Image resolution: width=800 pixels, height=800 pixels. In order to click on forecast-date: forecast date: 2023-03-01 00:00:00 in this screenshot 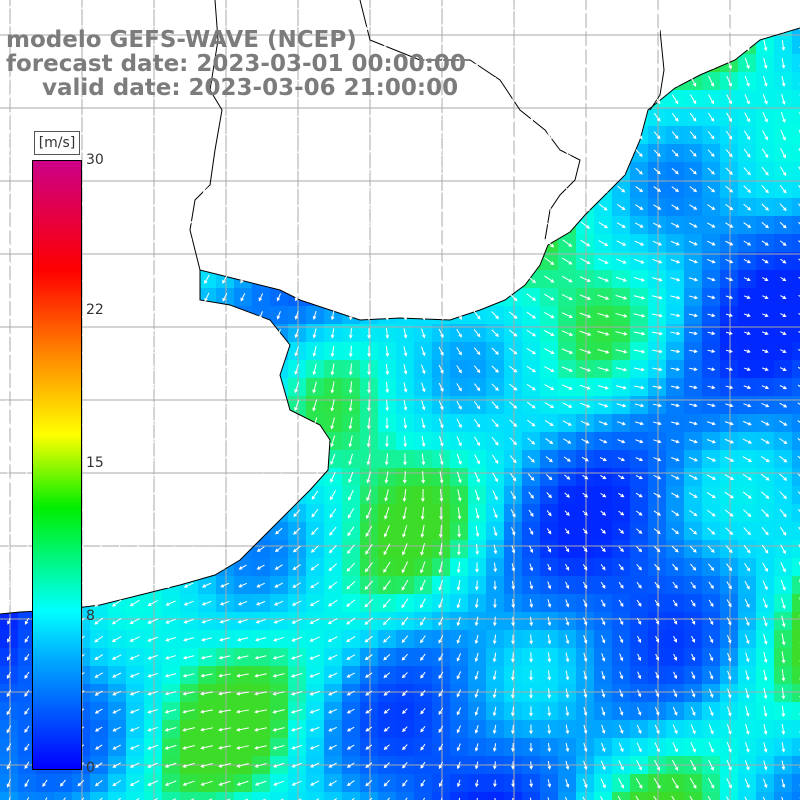, I will do `click(236, 64)`.